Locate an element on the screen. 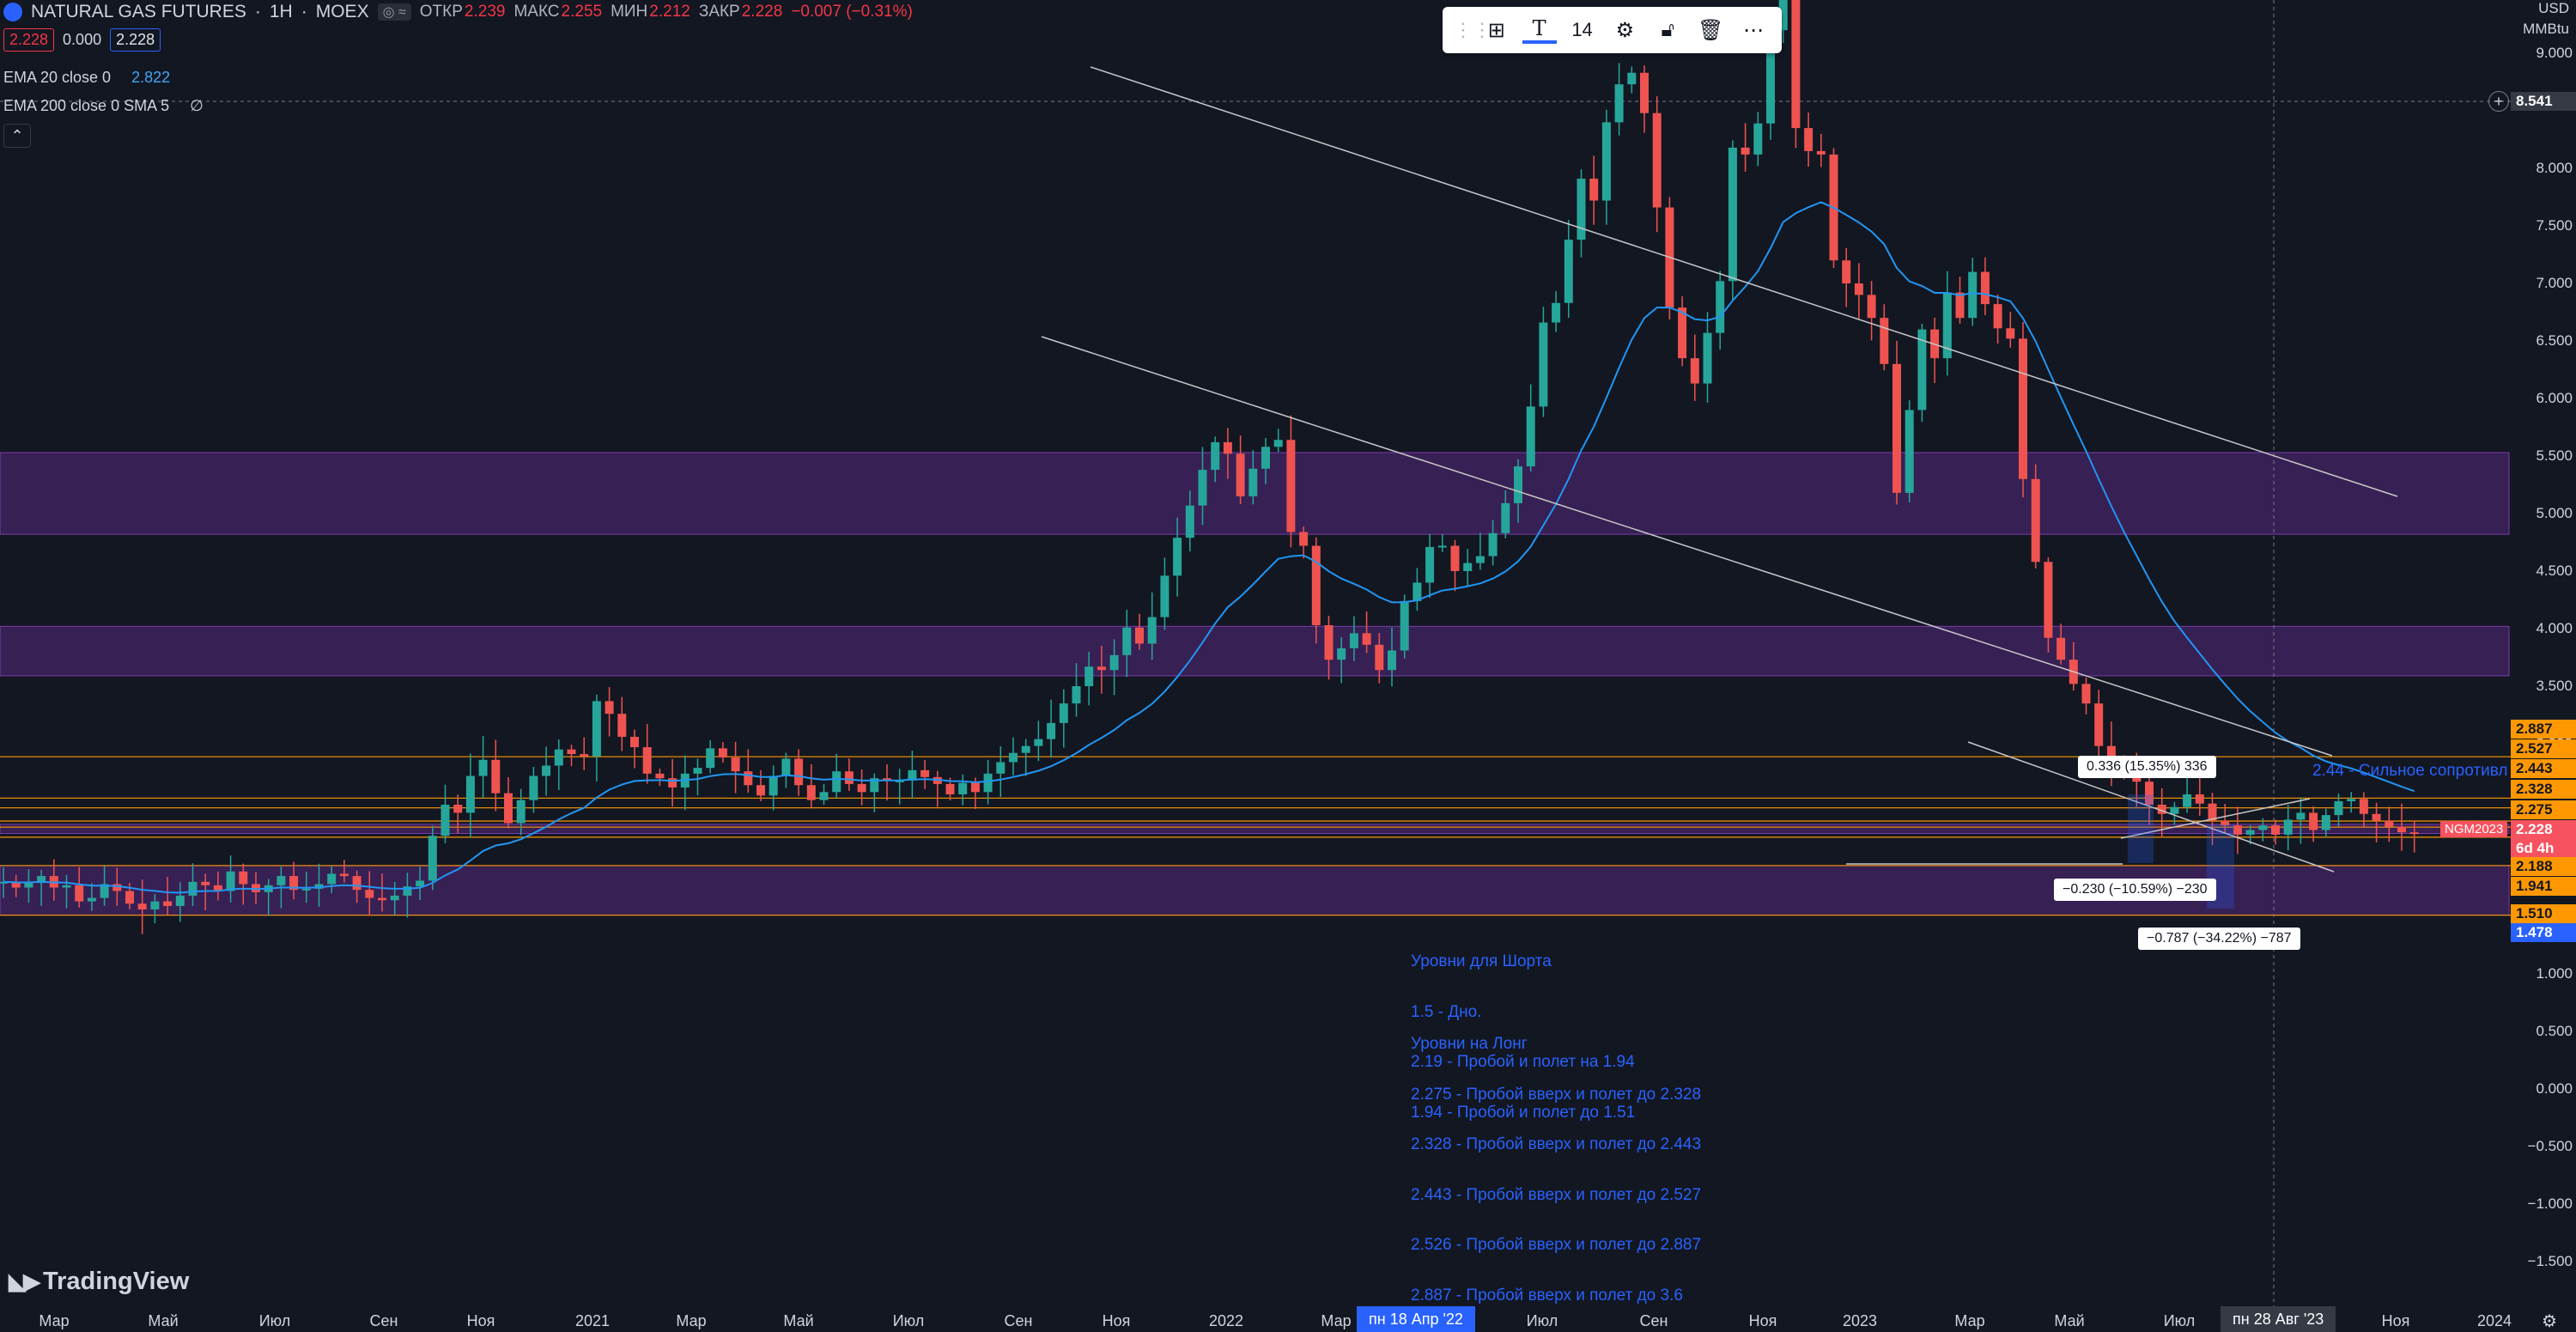 Image resolution: width=2576 pixels, height=1332 pixels. symbol-logo-icon is located at coordinates (13, 12).